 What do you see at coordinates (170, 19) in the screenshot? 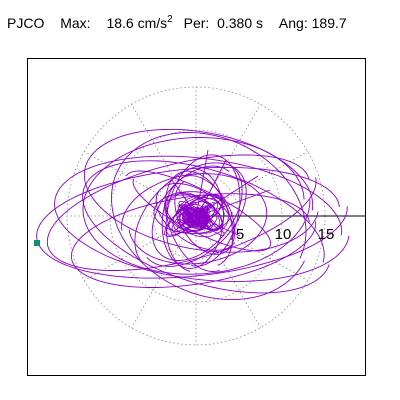
I see `max-unit-exponent: 2` at bounding box center [170, 19].